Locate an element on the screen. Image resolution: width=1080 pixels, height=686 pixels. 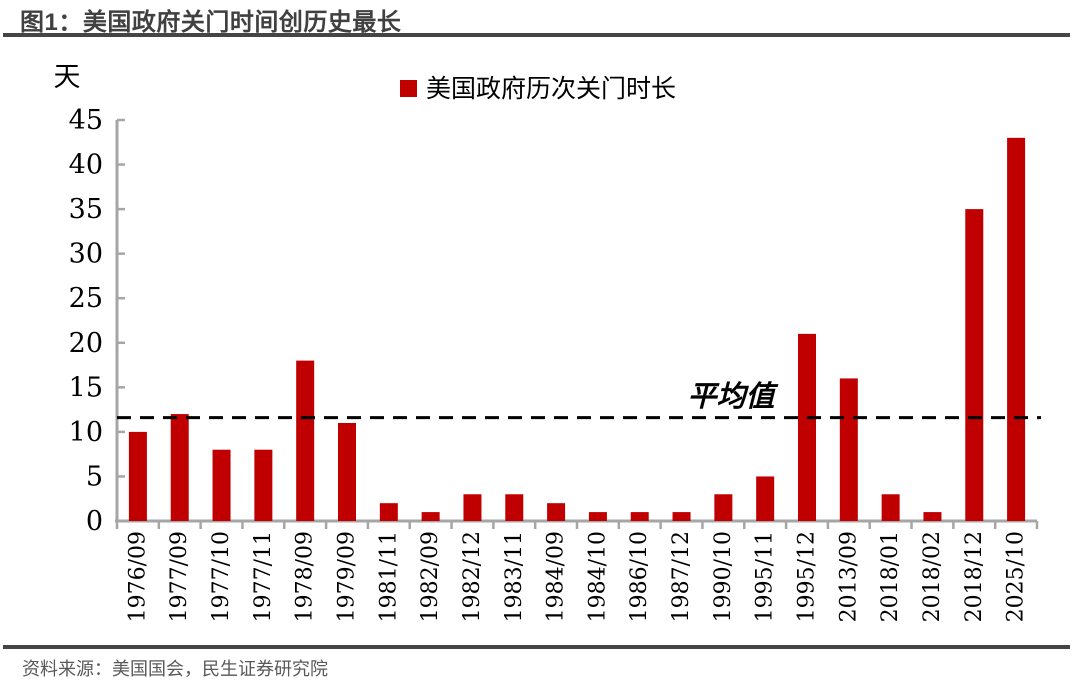
x-tick-label: 1995/12 is located at coordinates (807, 576).